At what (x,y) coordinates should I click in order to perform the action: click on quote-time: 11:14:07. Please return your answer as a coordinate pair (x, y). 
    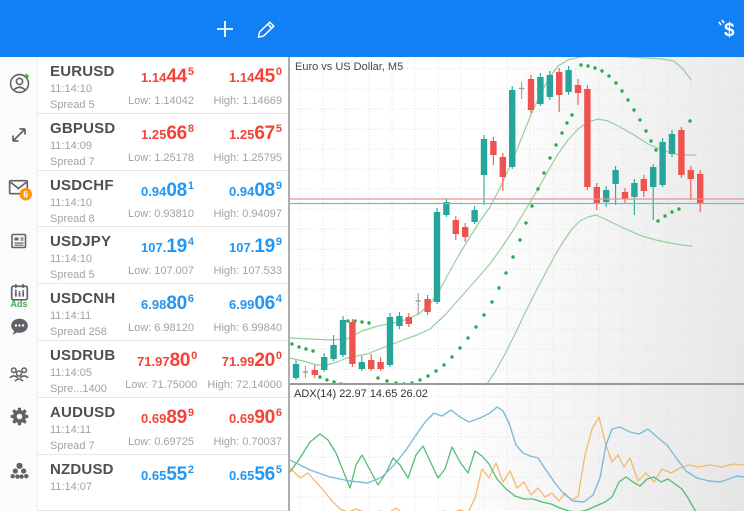
    Looking at the image, I should click on (71, 486).